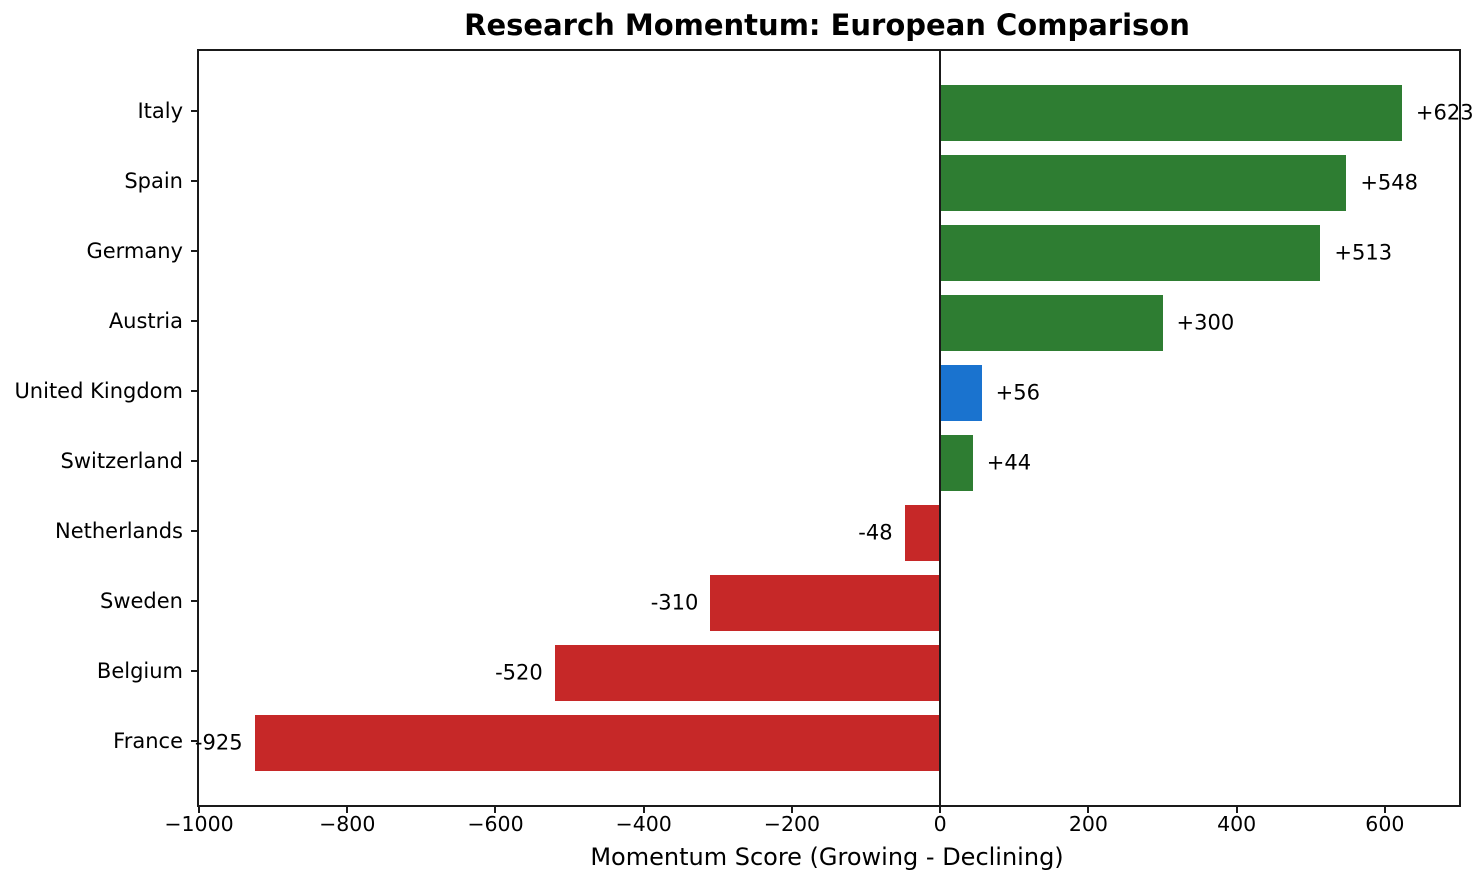 The width and height of the screenshot is (1480, 882). I want to click on bar-france, so click(597, 743).